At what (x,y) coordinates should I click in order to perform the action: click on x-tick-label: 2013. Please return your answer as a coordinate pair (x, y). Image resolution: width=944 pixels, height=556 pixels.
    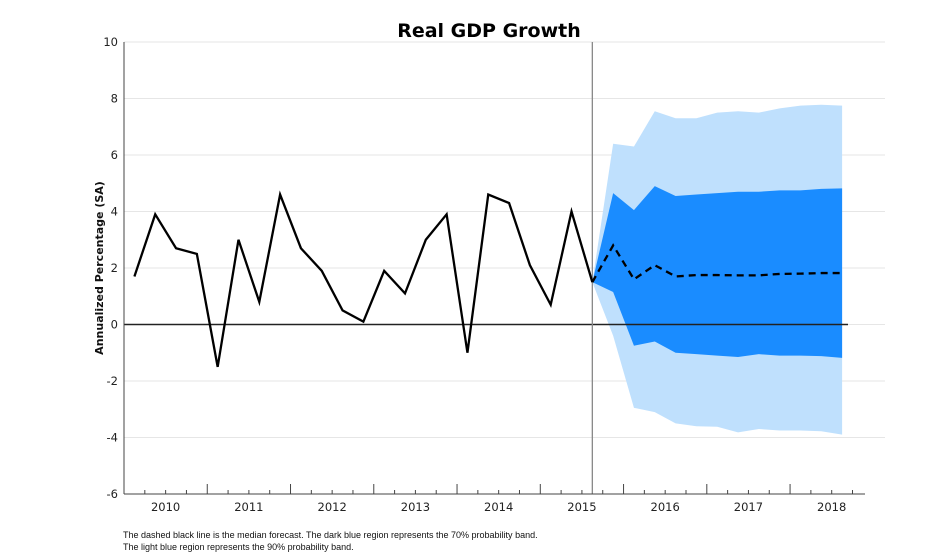
    Looking at the image, I should click on (415, 507).